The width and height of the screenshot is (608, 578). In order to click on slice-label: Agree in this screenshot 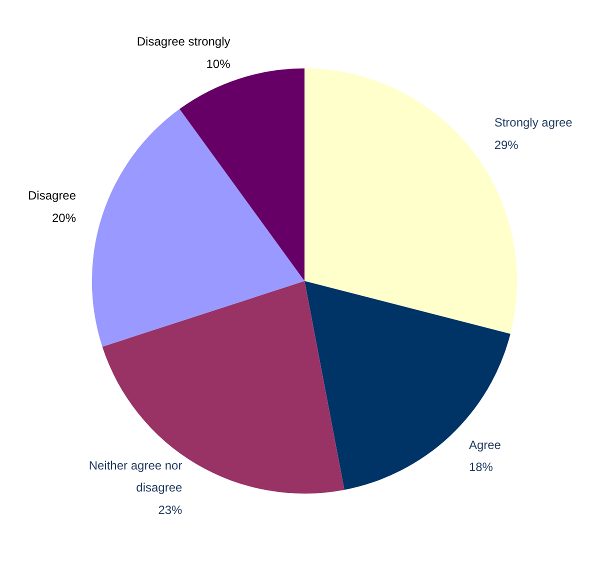, I will do `click(485, 445)`.